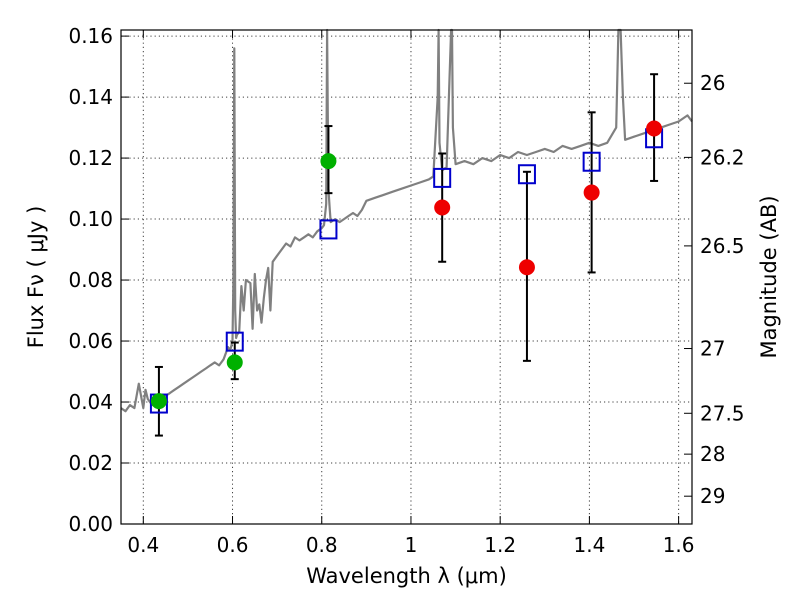 This screenshot has width=800, height=600. Describe the element at coordinates (90, 158) in the screenshot. I see `y-tick-label: 0.12` at that location.